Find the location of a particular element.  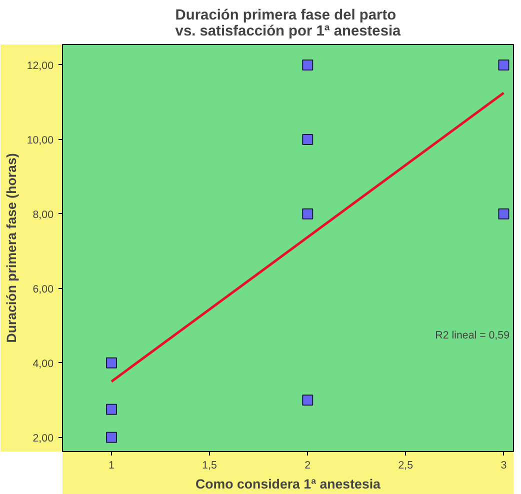

x-tick-label: 2,5 is located at coordinates (406, 466).